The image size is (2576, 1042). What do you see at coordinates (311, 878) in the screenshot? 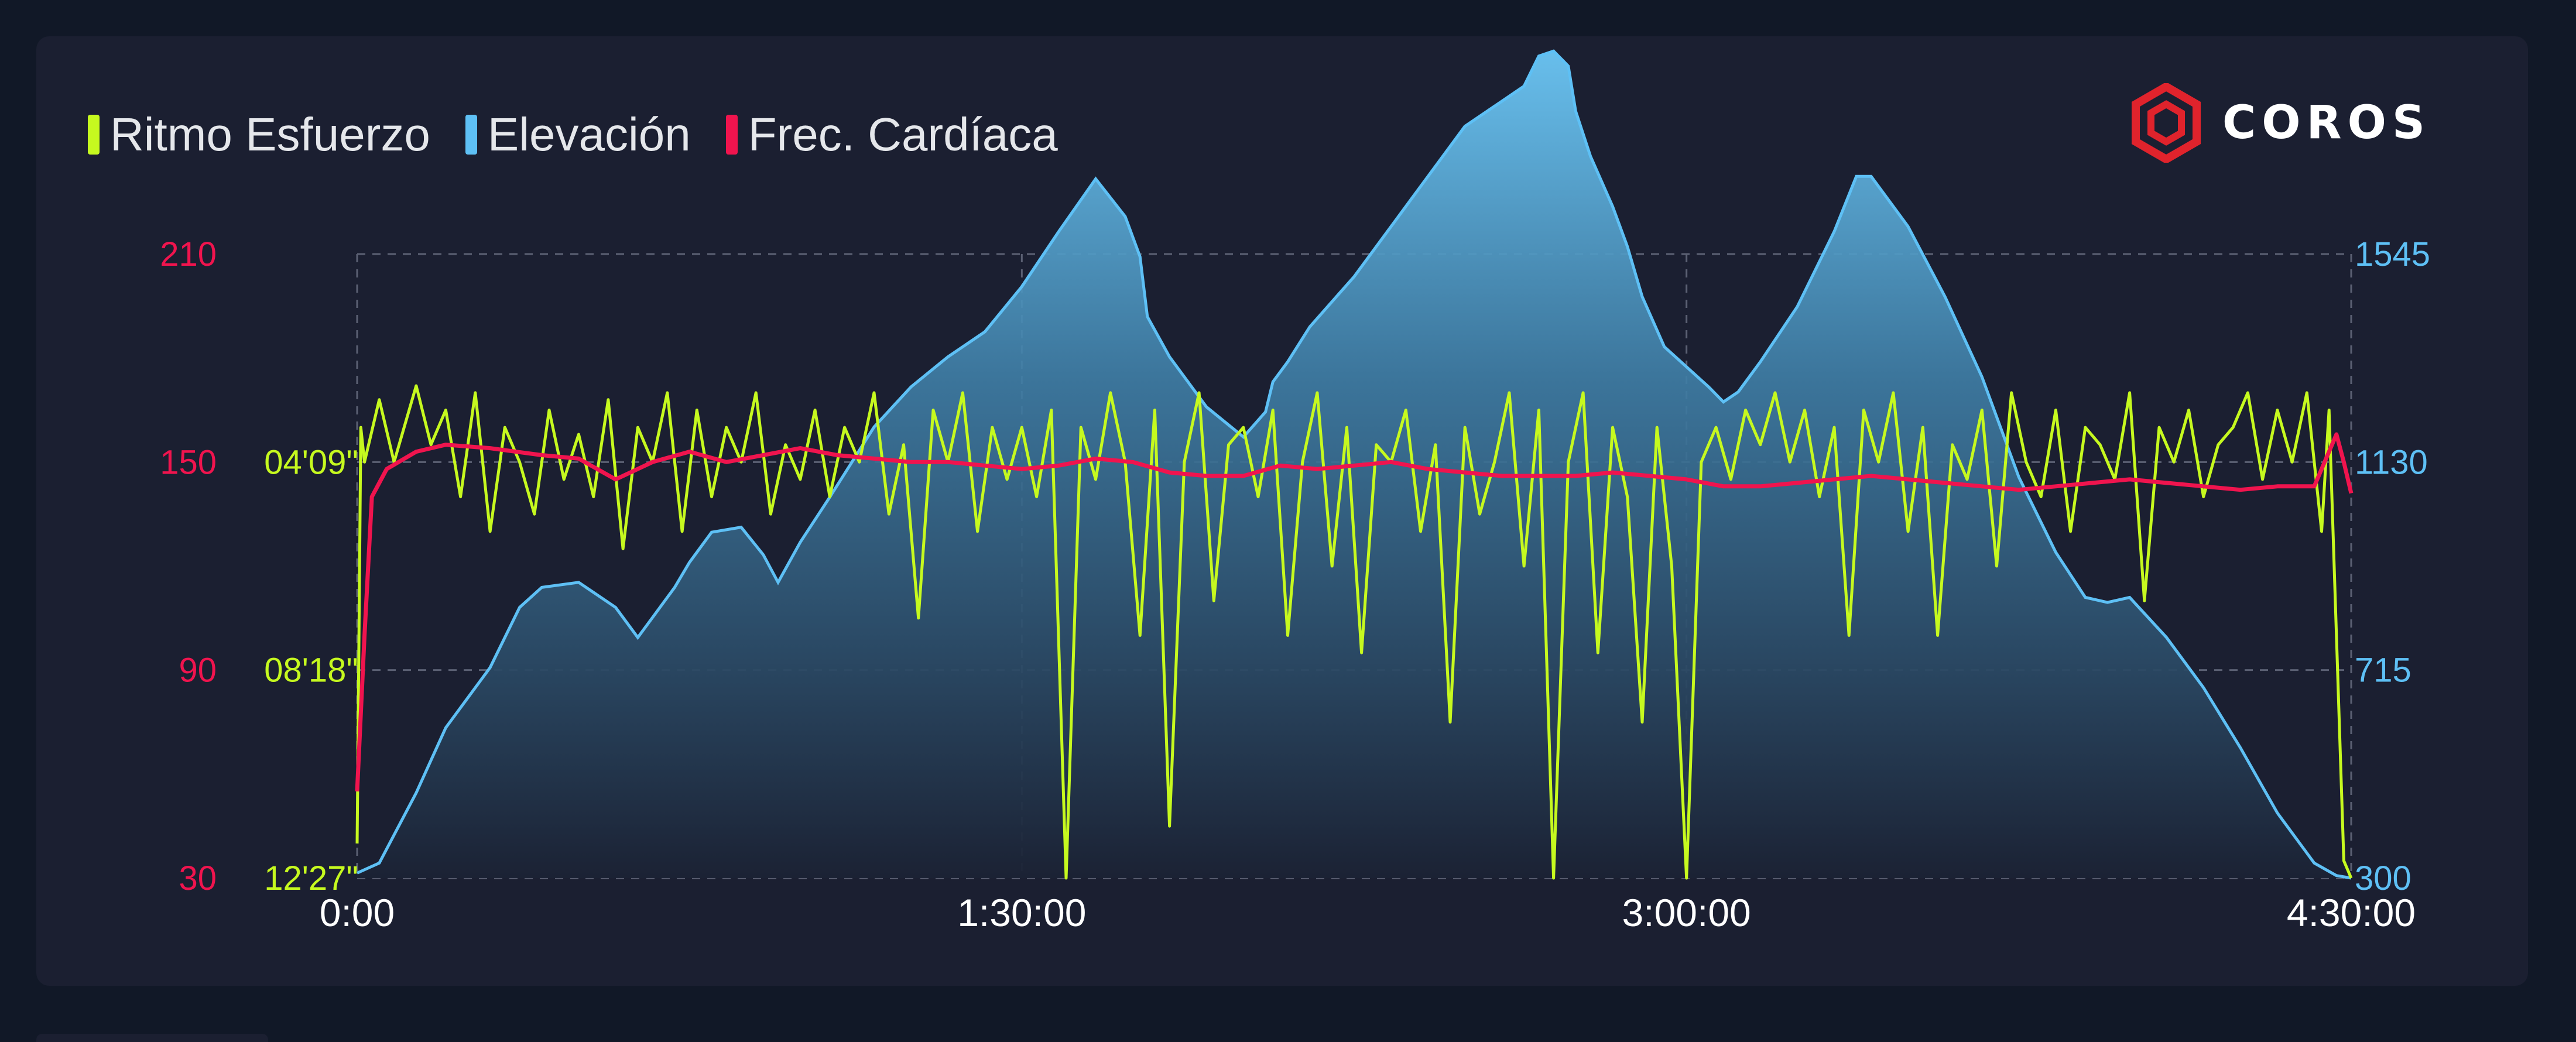
I see `pace-axis-tick: 12'27"` at bounding box center [311, 878].